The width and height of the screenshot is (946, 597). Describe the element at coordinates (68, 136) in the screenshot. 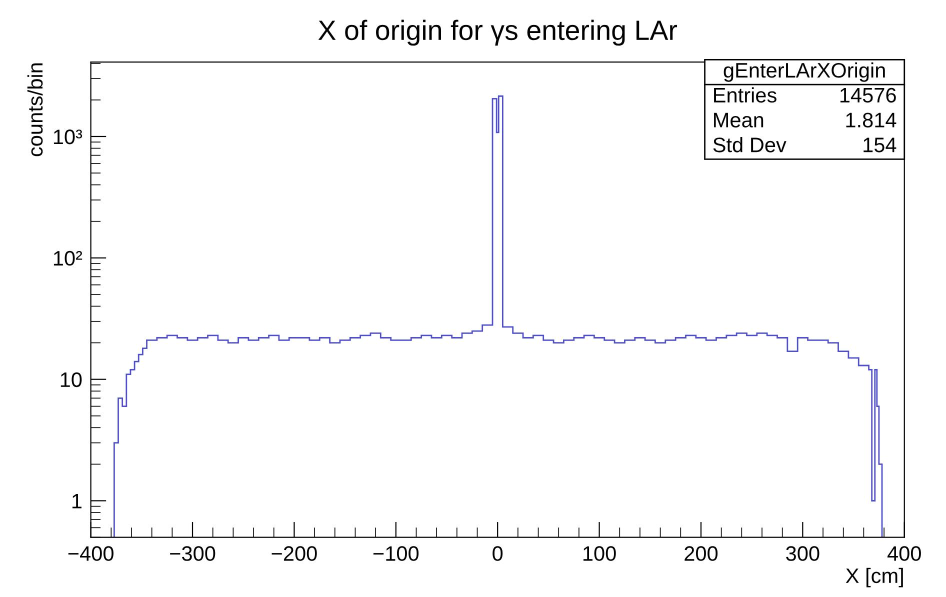

I see `y-tick-label: 10³` at that location.